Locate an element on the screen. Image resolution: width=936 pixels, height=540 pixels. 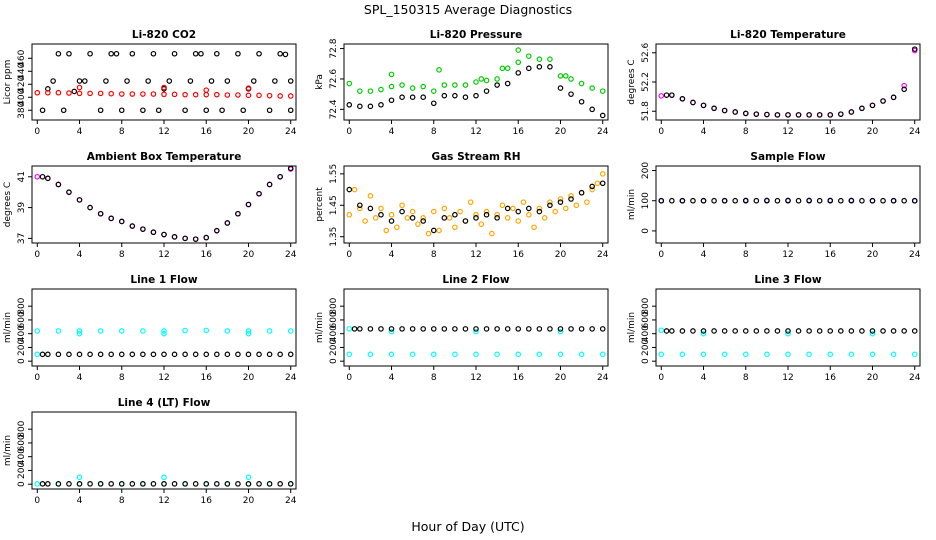
y-tick-label: 37 is located at coordinates (22, 238).